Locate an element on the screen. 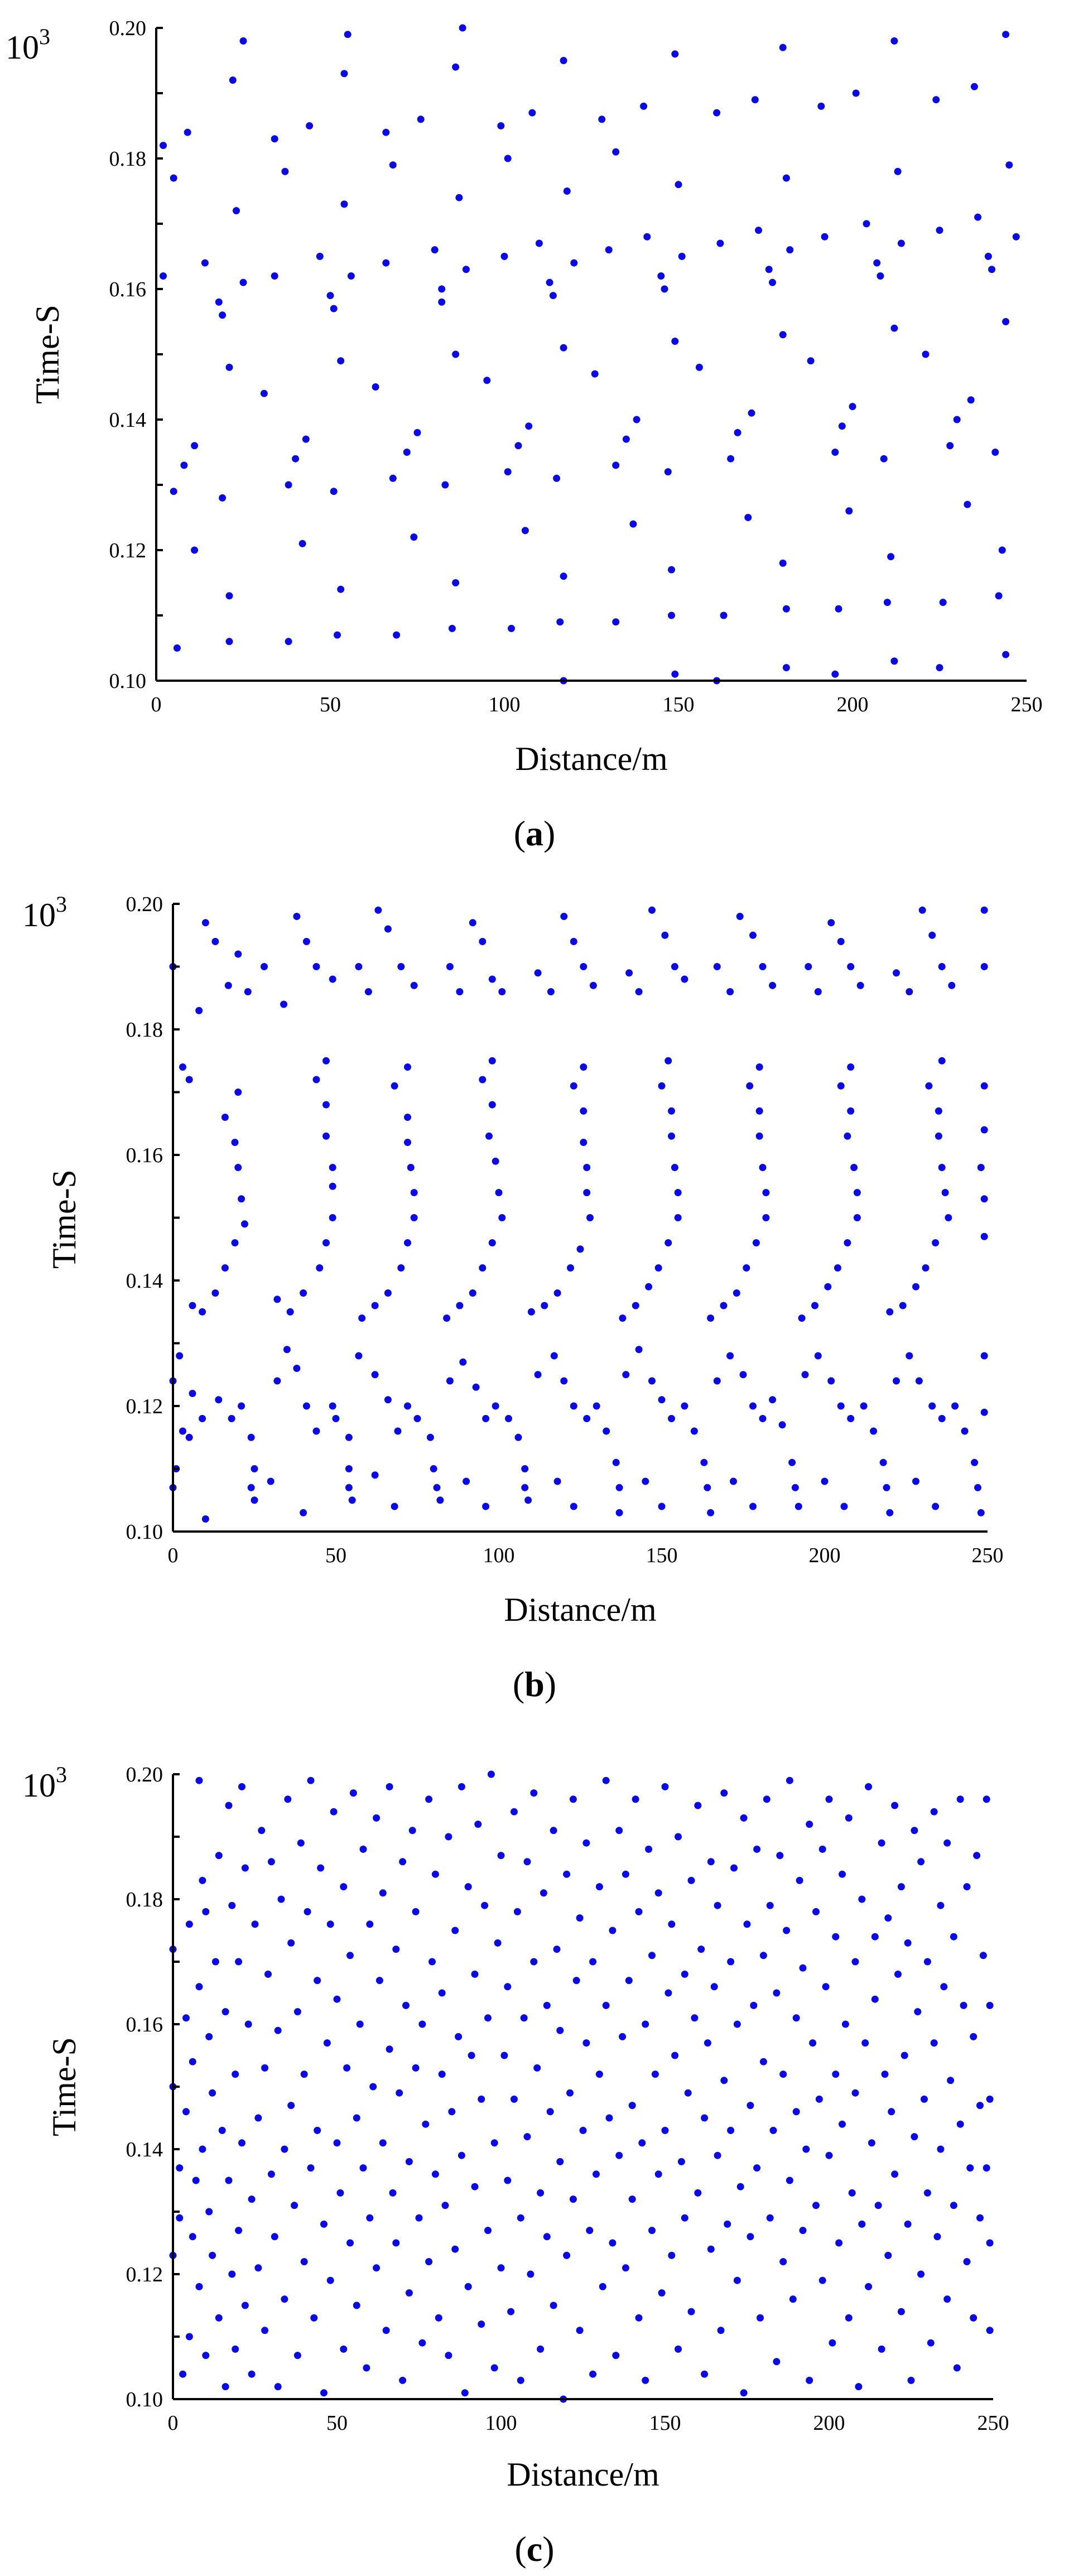  panel-label-c: (c) is located at coordinates (534, 2549).